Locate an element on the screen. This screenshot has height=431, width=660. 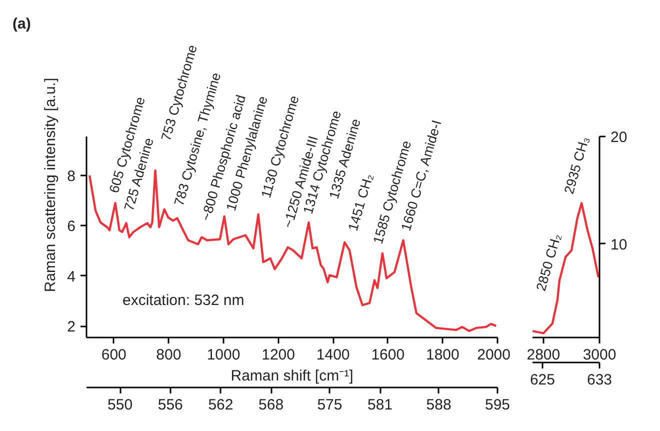
annotation: 1451 CH₂ is located at coordinates (360, 202).